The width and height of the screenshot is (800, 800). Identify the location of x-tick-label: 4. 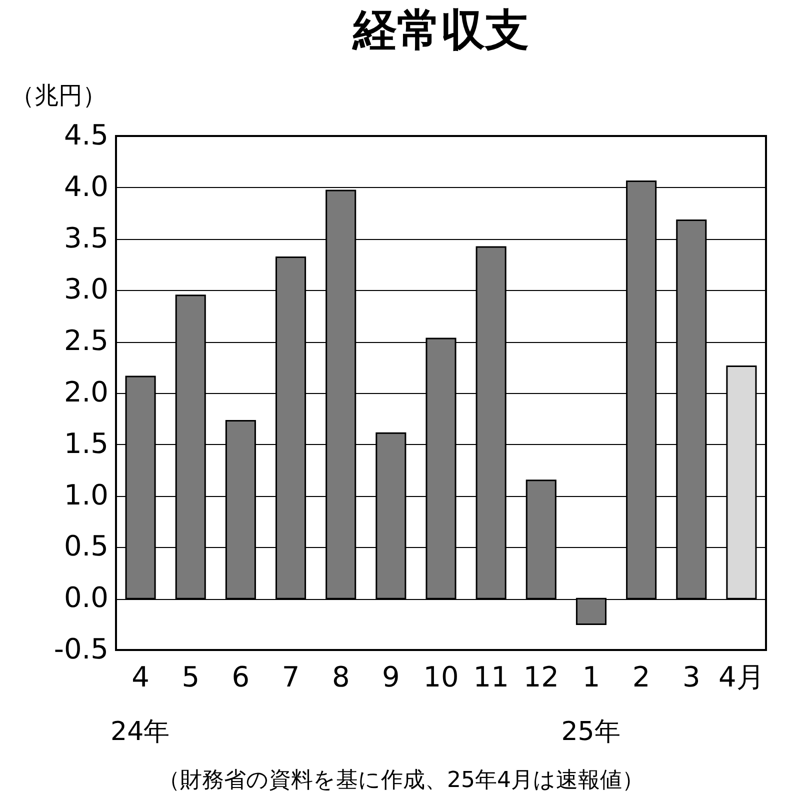
(141, 677).